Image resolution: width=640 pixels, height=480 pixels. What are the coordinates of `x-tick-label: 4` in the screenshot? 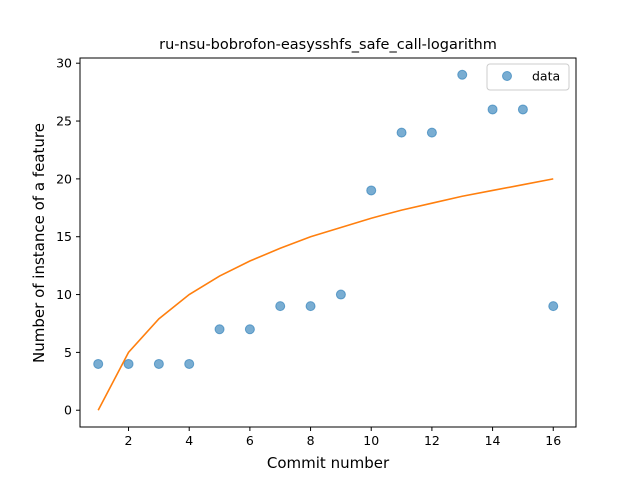 It's located at (189, 440).